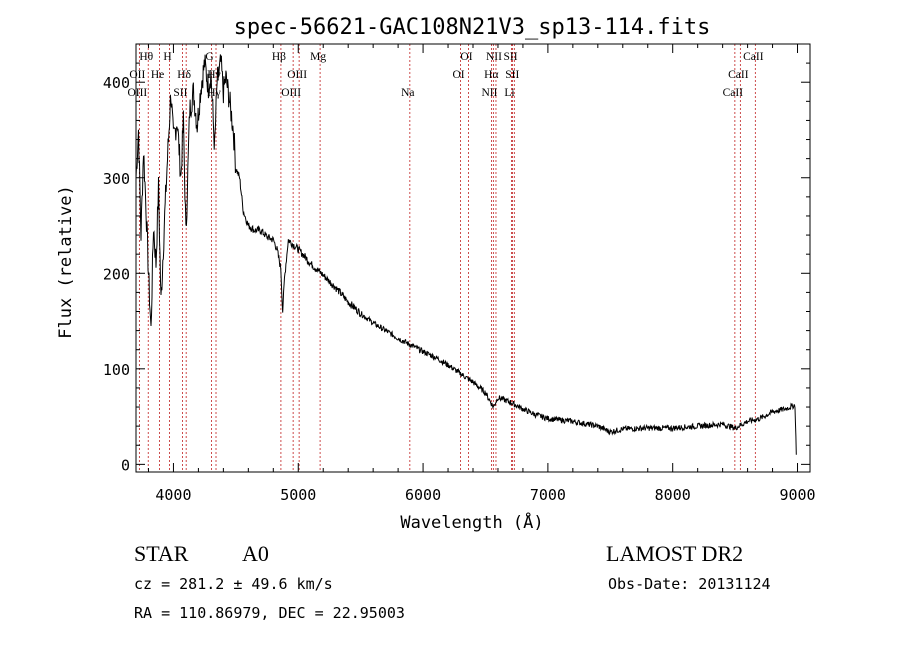 The image size is (900, 649). I want to click on line-label-6: Hδ, so click(184, 75).